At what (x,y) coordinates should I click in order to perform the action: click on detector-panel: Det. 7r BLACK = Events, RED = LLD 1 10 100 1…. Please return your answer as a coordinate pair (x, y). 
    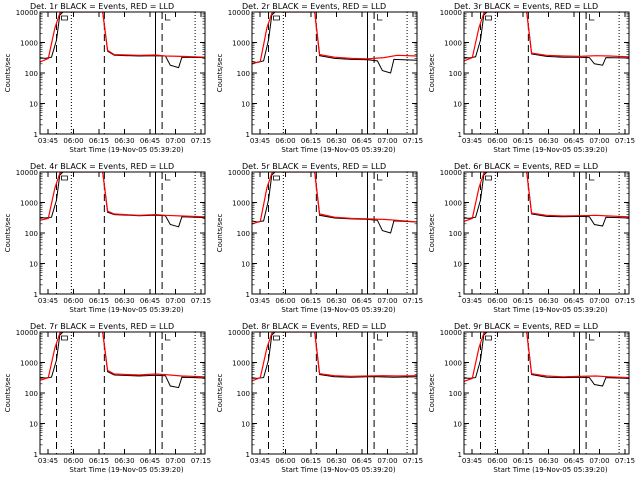
    Looking at the image, I should click on (107, 398).